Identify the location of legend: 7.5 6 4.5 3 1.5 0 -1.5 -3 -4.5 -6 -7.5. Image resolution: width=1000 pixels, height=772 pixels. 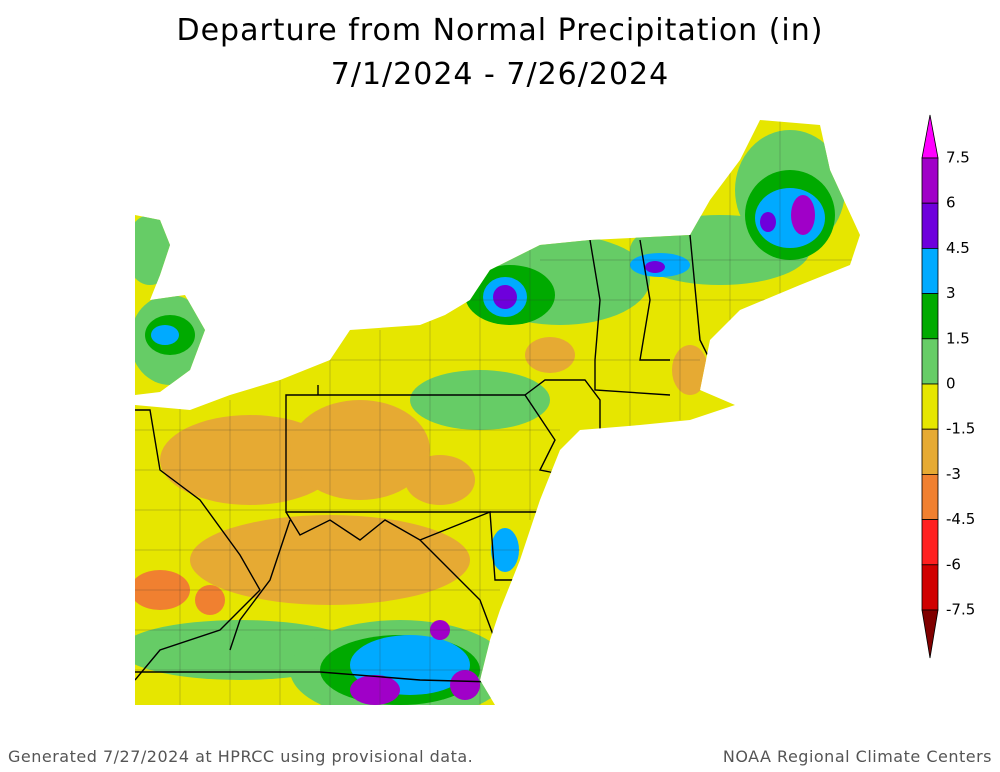
(948, 386).